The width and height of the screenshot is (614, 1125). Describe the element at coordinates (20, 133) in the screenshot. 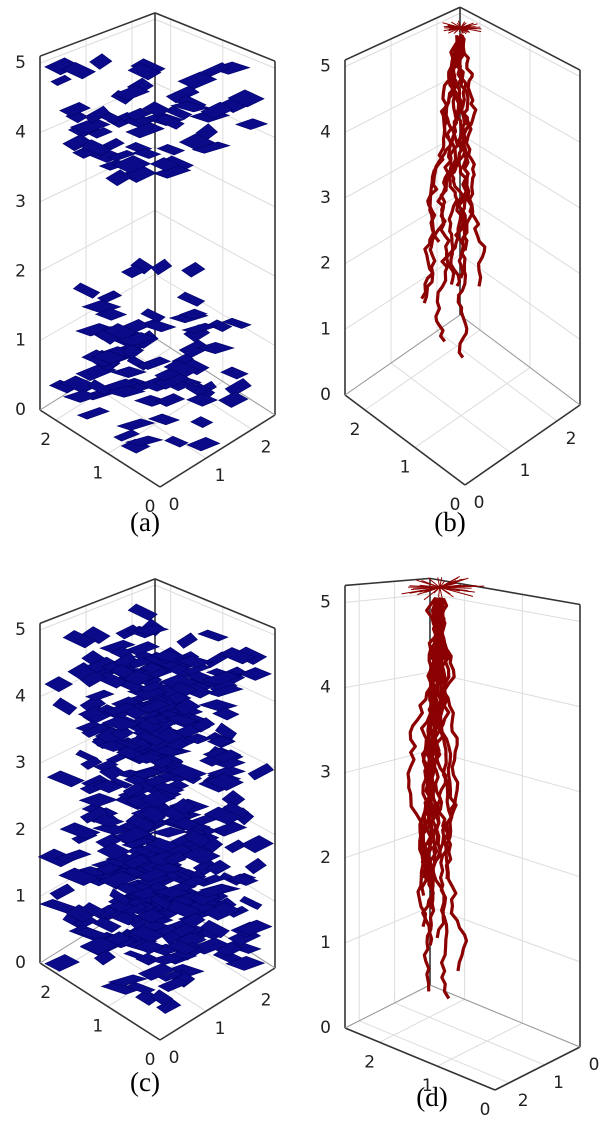

I see `z-tick-label: 4` at that location.